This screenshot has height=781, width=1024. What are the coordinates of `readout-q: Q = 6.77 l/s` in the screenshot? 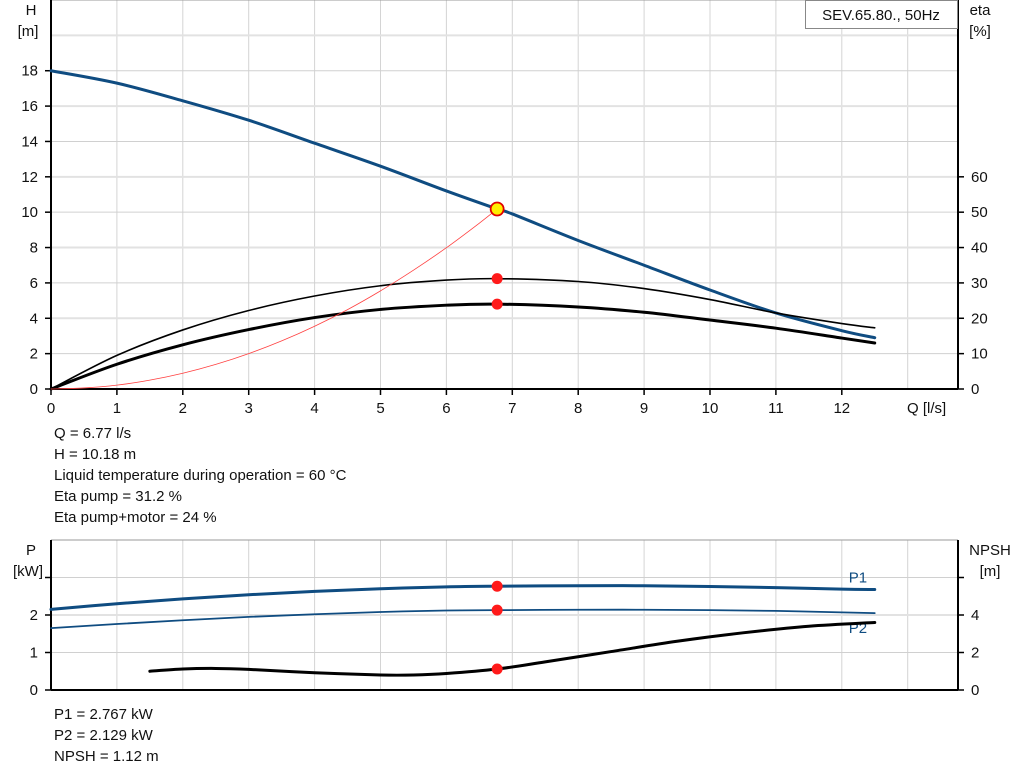 It's located at (93, 433).